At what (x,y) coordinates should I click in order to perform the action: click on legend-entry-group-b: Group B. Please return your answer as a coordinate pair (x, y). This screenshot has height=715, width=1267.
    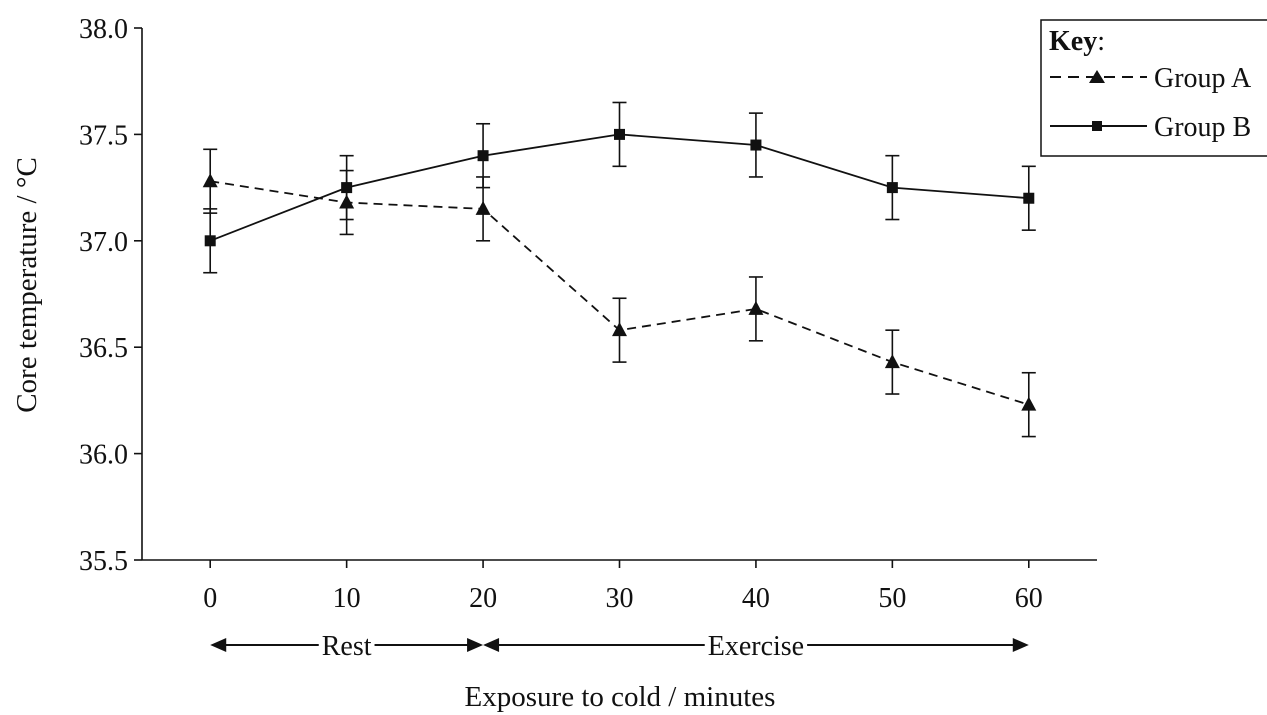
    Looking at the image, I should click on (1150, 127).